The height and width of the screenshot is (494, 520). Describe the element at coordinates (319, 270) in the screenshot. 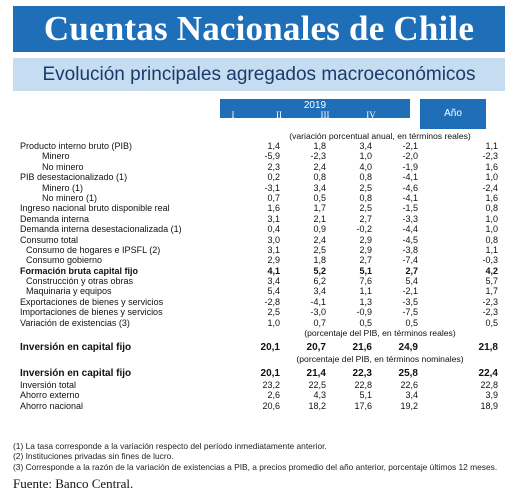

I see `row-value: 5,2` at that location.